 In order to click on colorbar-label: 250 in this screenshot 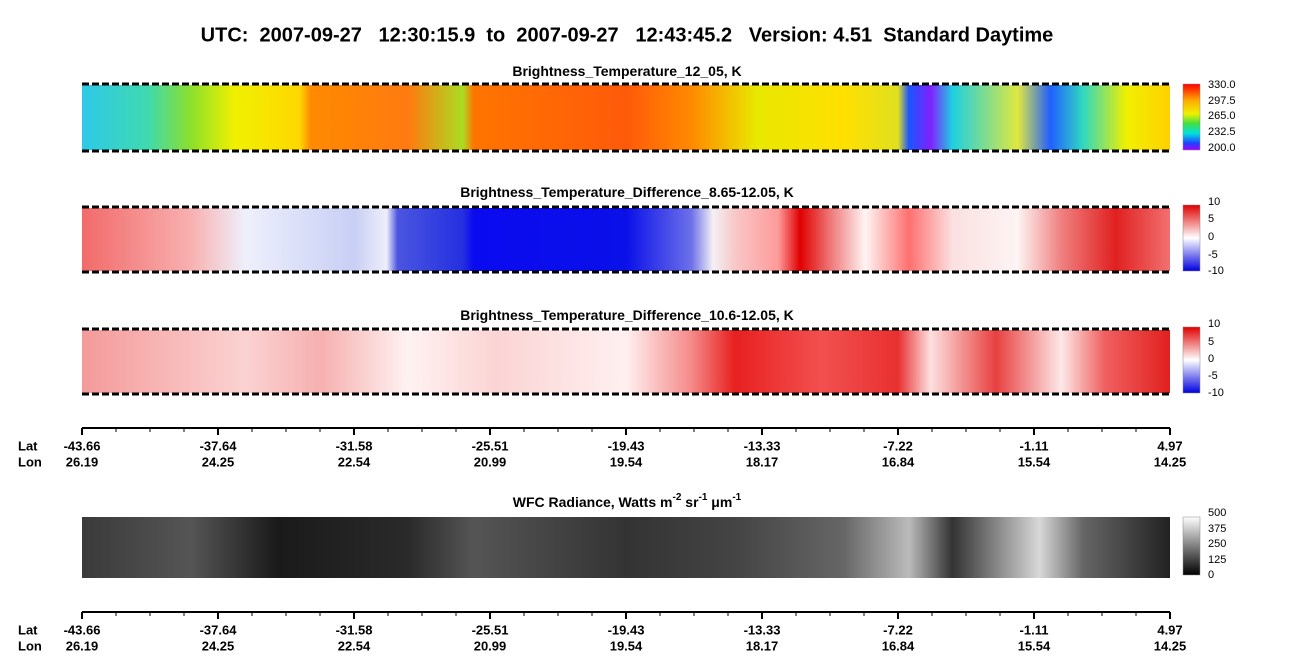, I will do `click(1217, 544)`.